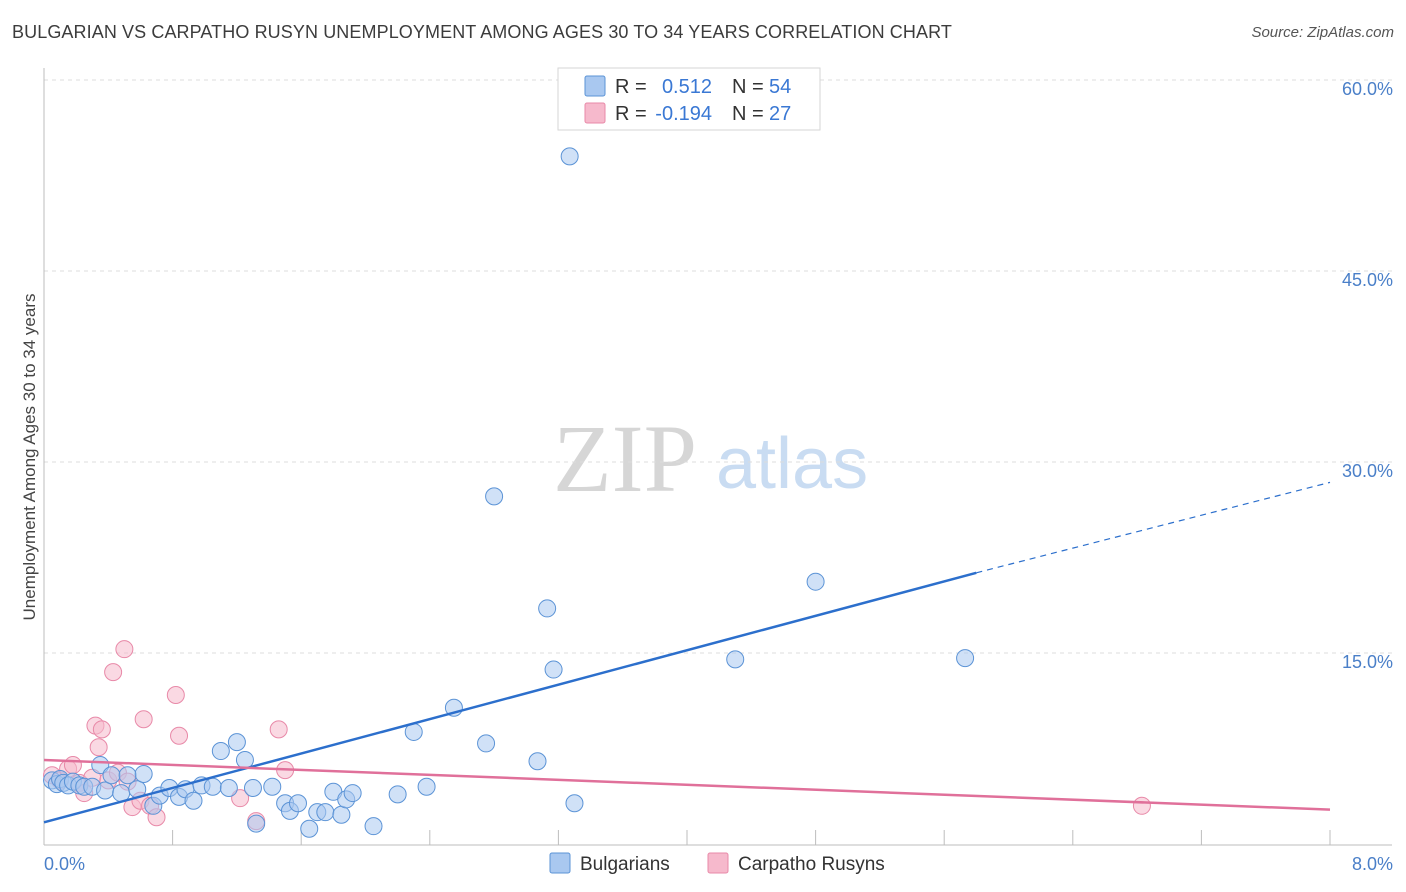 This screenshot has width=1406, height=892. Describe the element at coordinates (689, 99) in the screenshot. I see `correlation-legend: R = 0.512 N = 54 R = -0.194 N = 27` at that location.